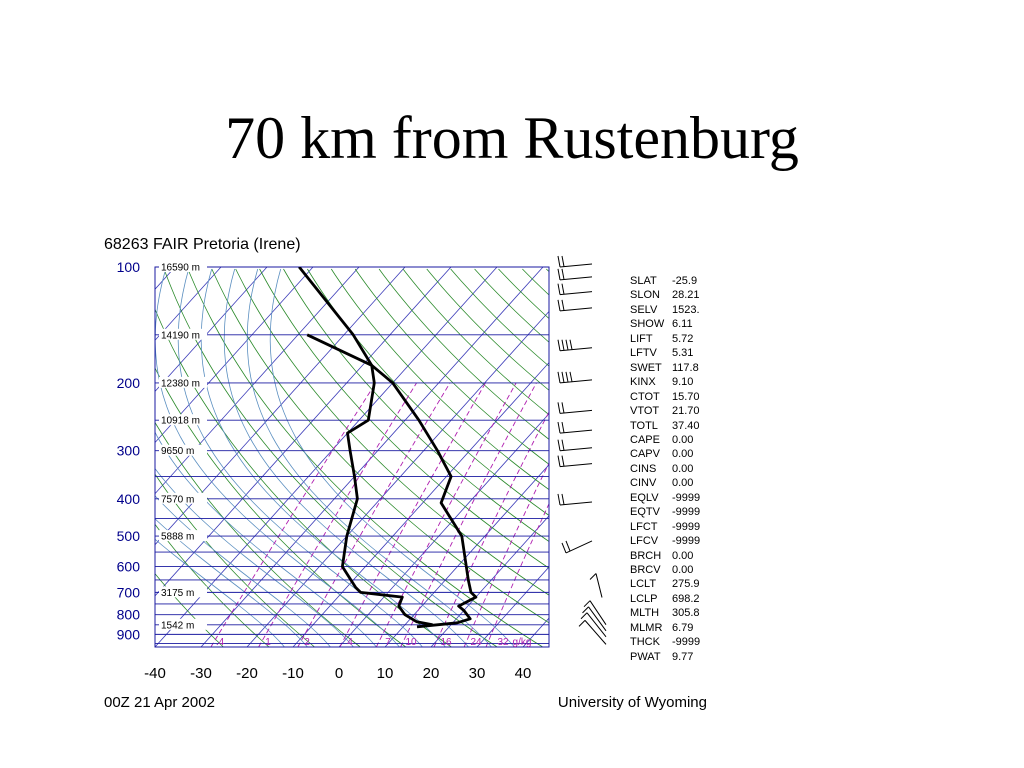 This screenshot has width=1024, height=768. Describe the element at coordinates (644, 497) in the screenshot. I see `index-key: EQLV` at that location.